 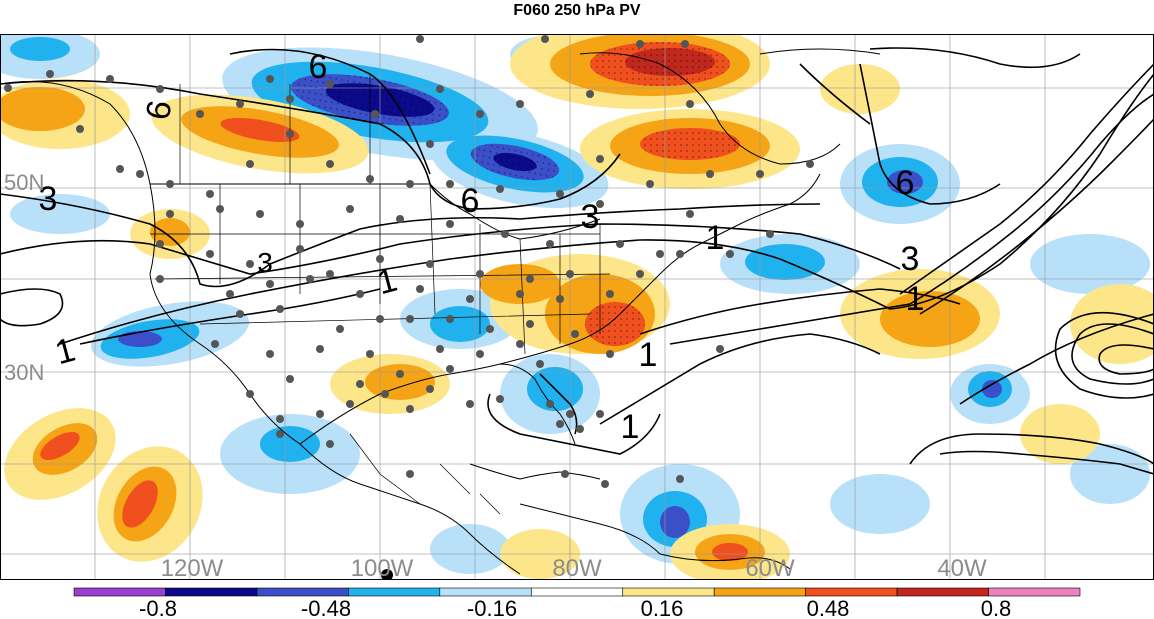 I want to click on lon-label: 100W, so click(x=382, y=567).